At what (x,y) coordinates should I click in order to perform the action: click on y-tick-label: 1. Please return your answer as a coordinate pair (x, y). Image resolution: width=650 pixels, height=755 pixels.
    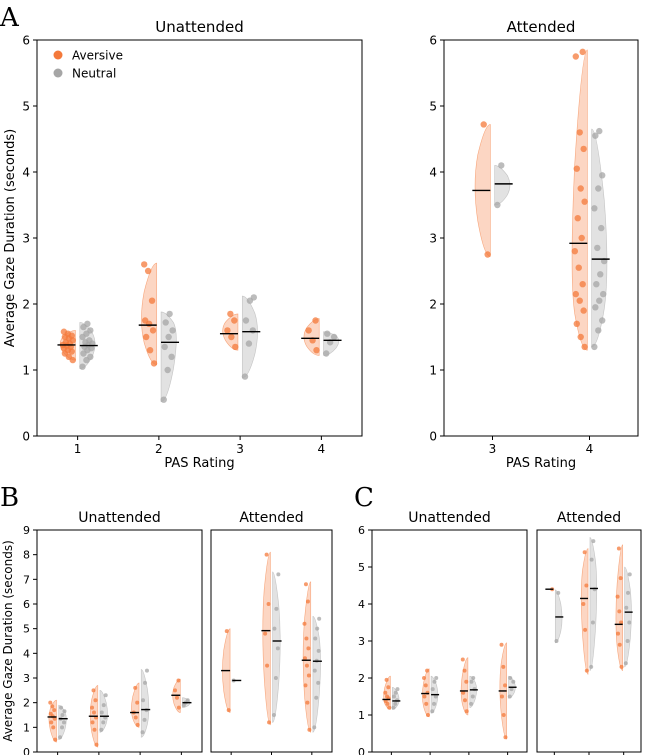
    Looking at the image, I should click on (26, 370).